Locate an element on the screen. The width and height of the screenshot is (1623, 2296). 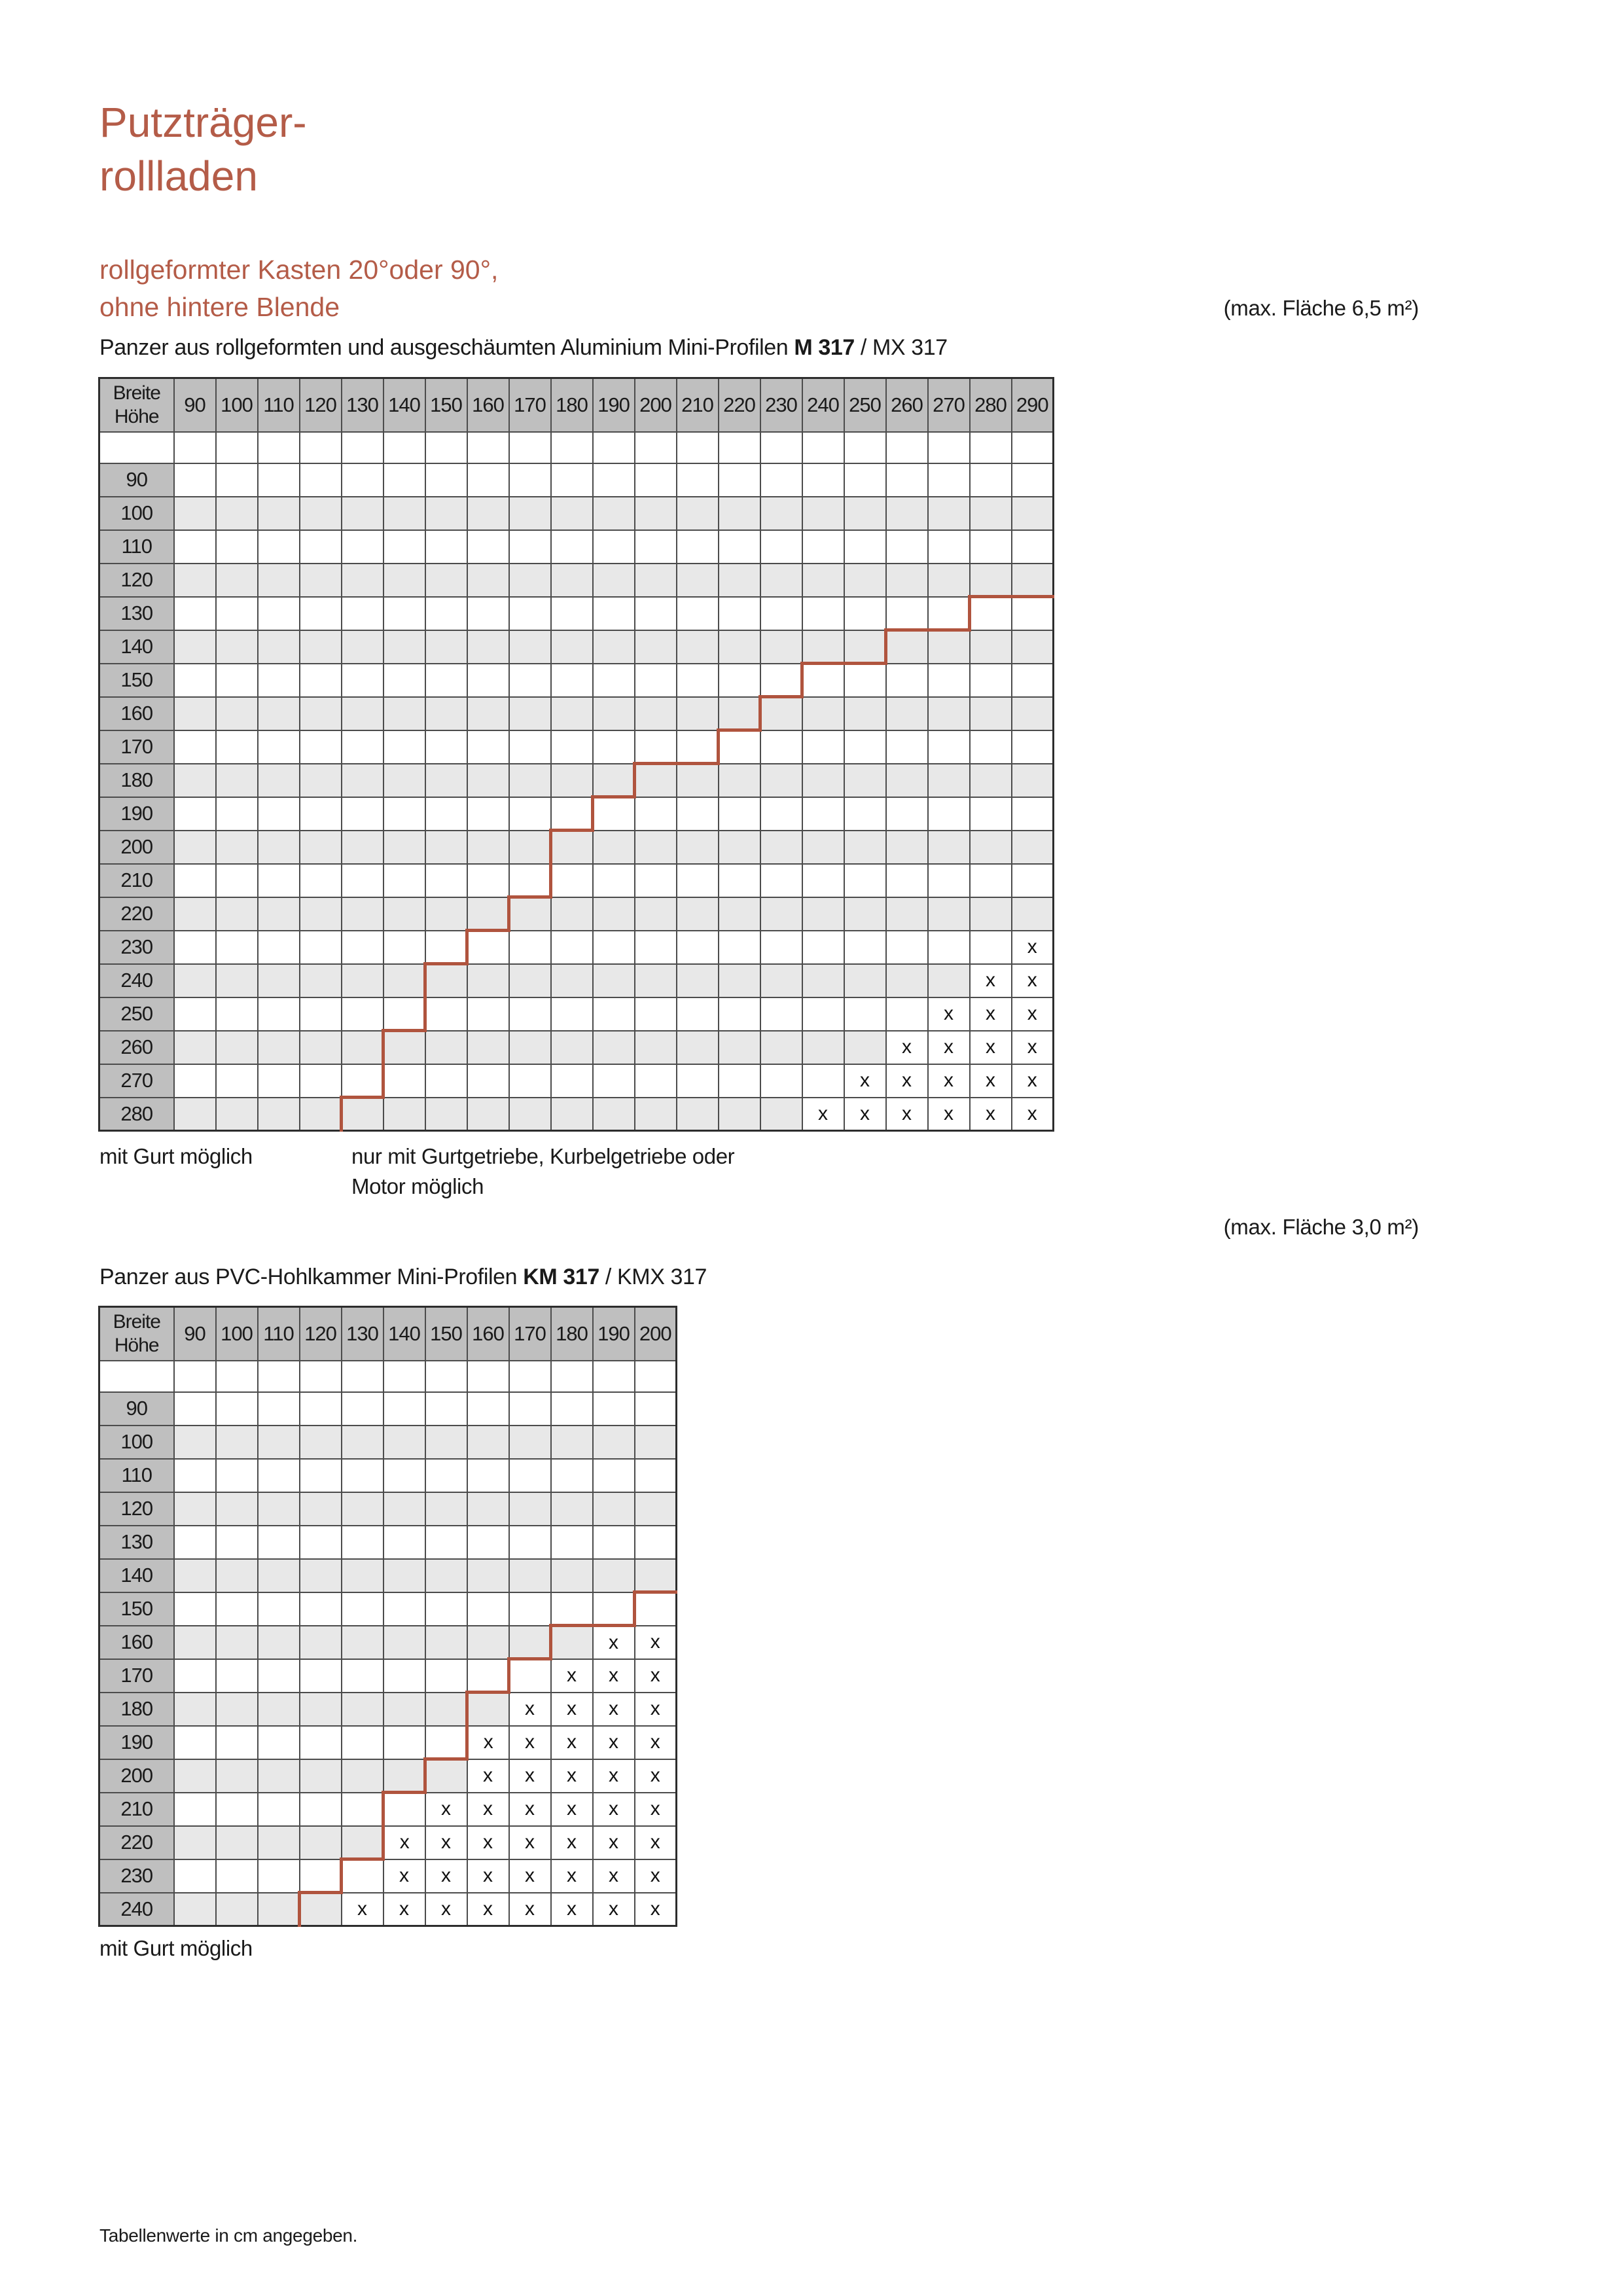
table-row: 180 x x x x is located at coordinates (387, 1709).